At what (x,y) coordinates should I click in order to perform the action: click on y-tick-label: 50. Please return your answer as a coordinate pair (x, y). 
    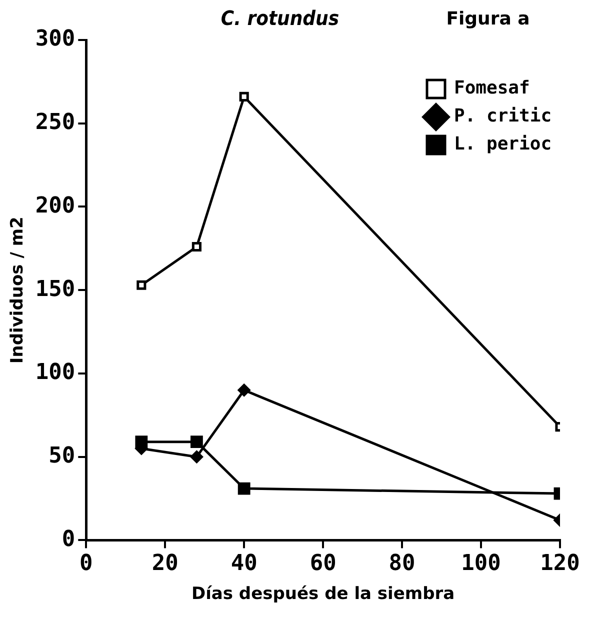
    Looking at the image, I should click on (62, 456).